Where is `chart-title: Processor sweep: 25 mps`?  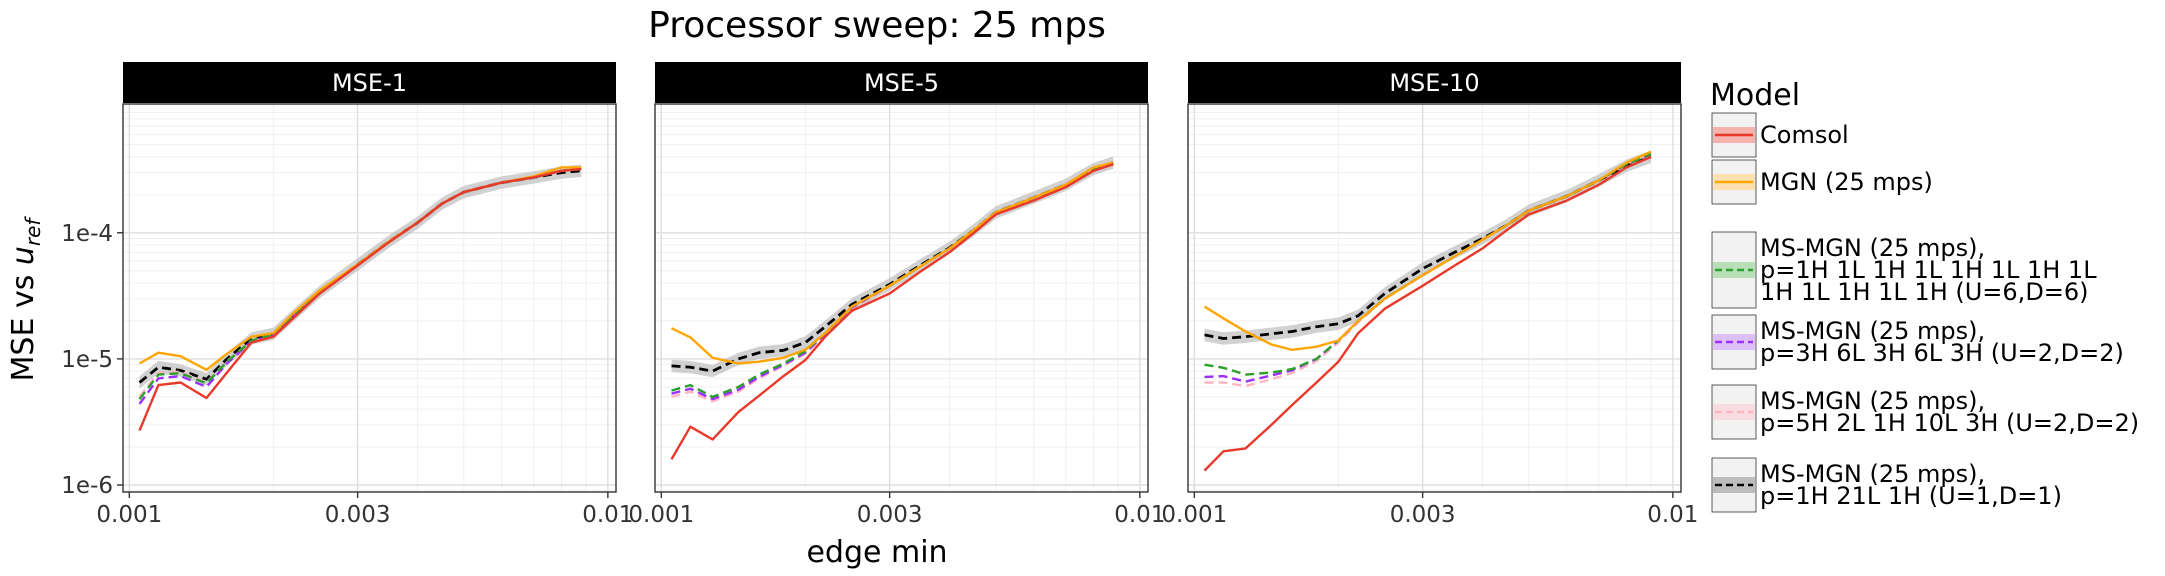
chart-title: Processor sweep: 25 mps is located at coordinates (877, 25).